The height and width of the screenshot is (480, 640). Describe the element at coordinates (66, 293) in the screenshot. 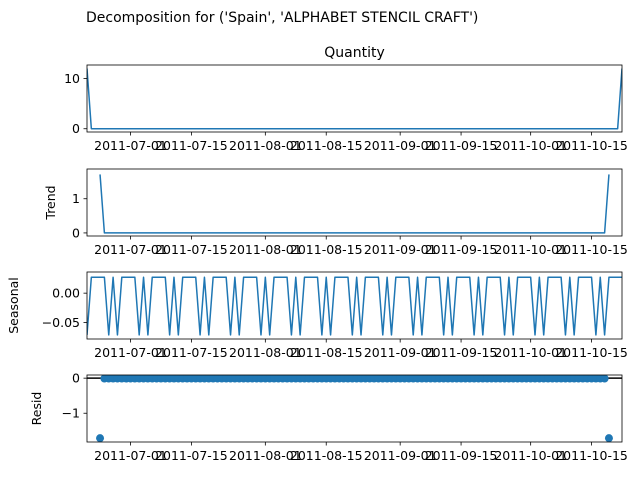

I see `y-tick-label: 0.00` at that location.